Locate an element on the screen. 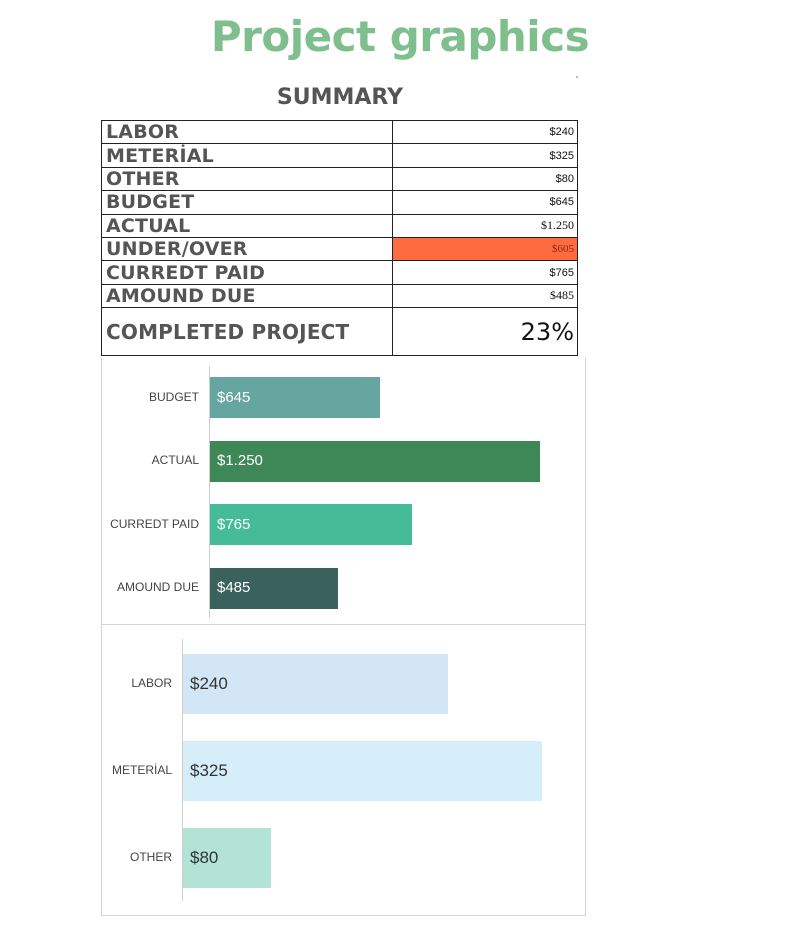  row-label-material: METERİAL is located at coordinates (247, 155).